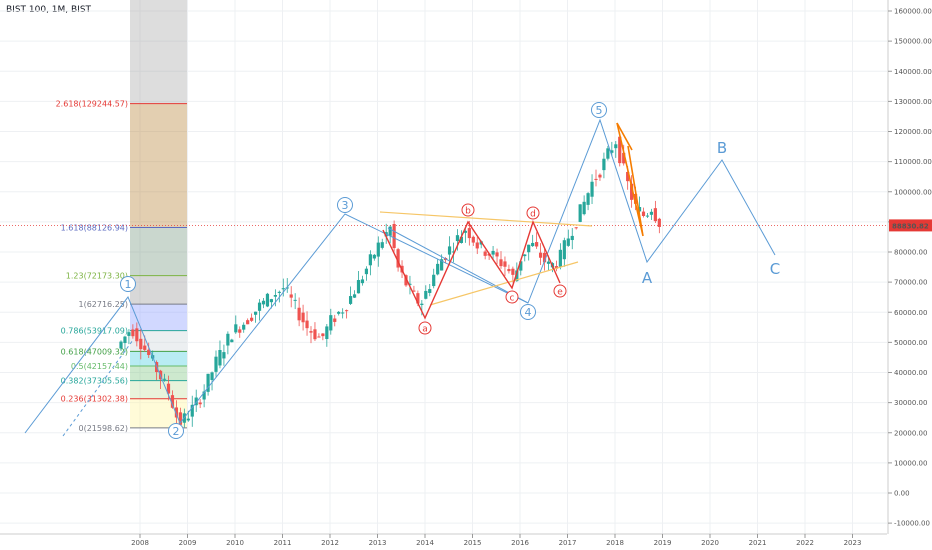  I want to click on wave-label: B, so click(722, 148).